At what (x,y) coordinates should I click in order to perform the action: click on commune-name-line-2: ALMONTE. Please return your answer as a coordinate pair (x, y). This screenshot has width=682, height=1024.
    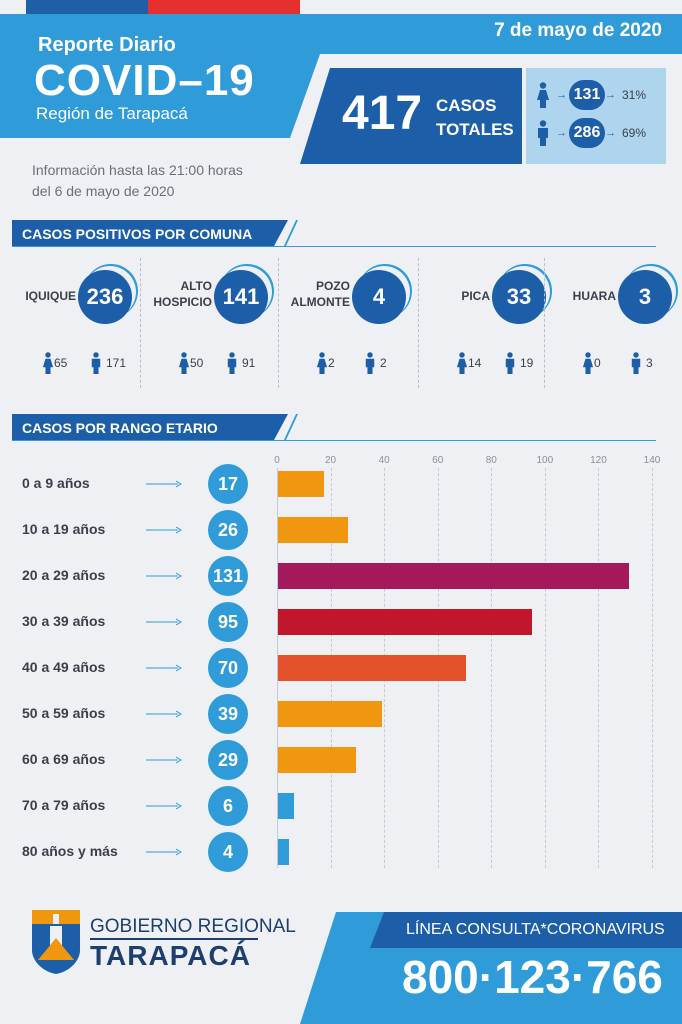
    Looking at the image, I should click on (320, 302).